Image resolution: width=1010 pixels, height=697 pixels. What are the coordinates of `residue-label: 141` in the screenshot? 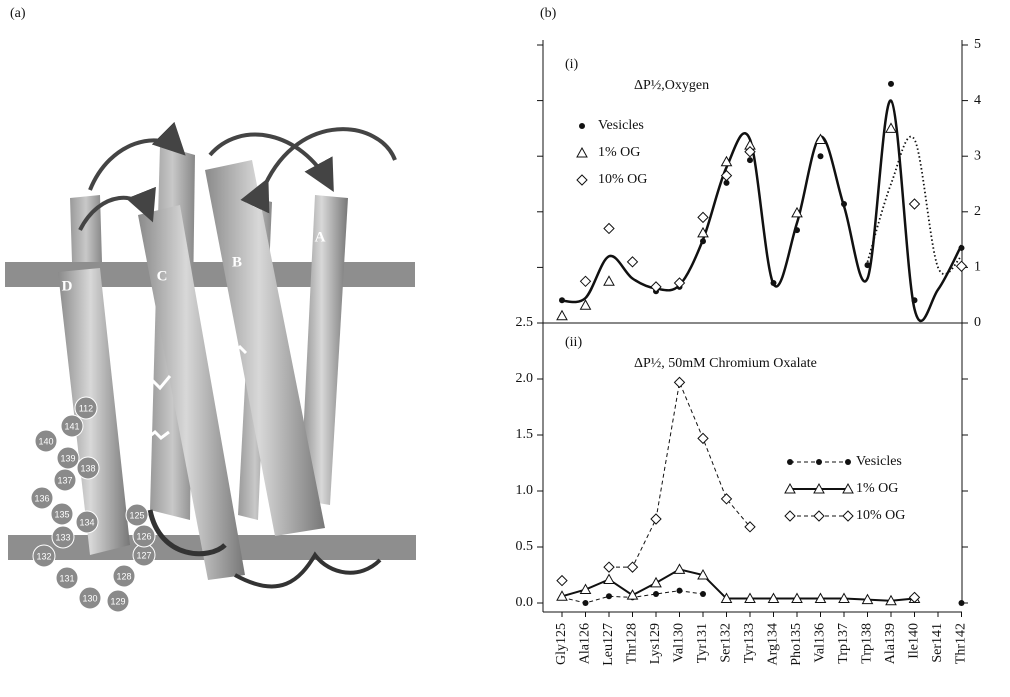 It's located at (71, 426).